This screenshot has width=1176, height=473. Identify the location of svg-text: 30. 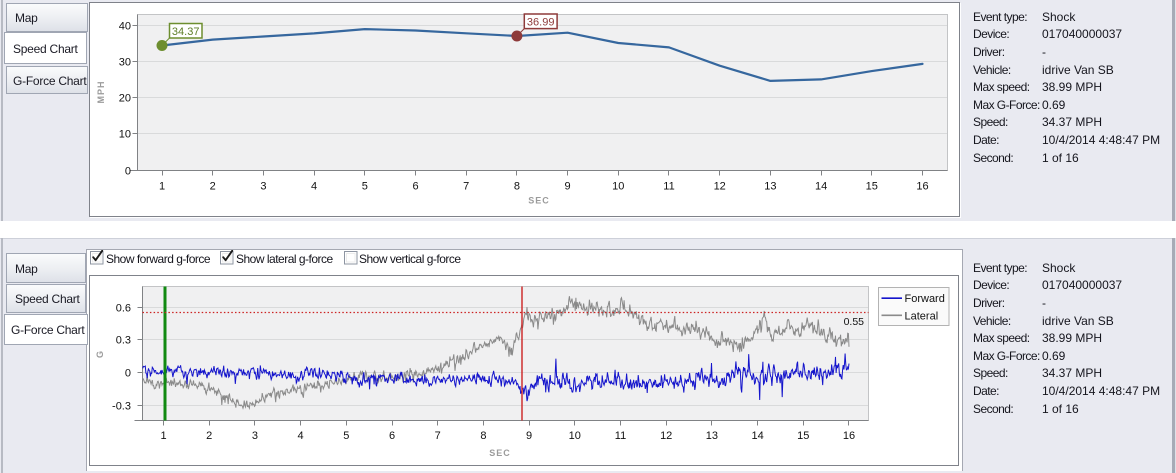
(125, 63).